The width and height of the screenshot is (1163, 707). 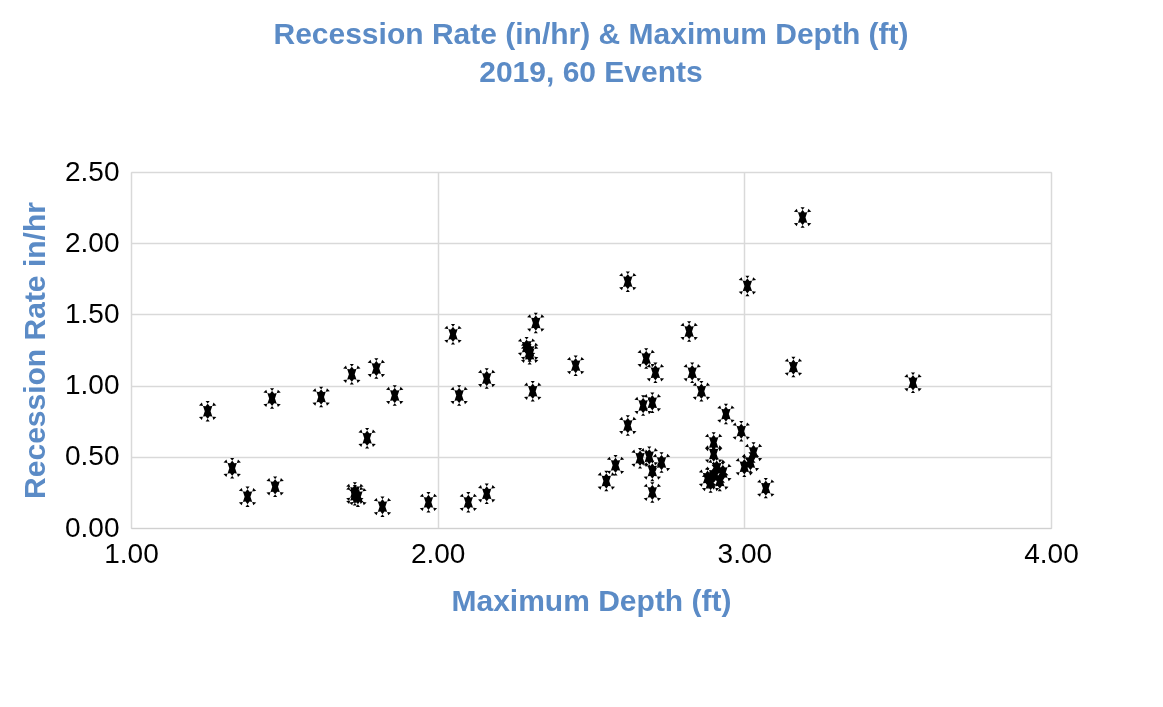 What do you see at coordinates (591, 600) in the screenshot?
I see `x-axis-title: Maximum Depth (ft)` at bounding box center [591, 600].